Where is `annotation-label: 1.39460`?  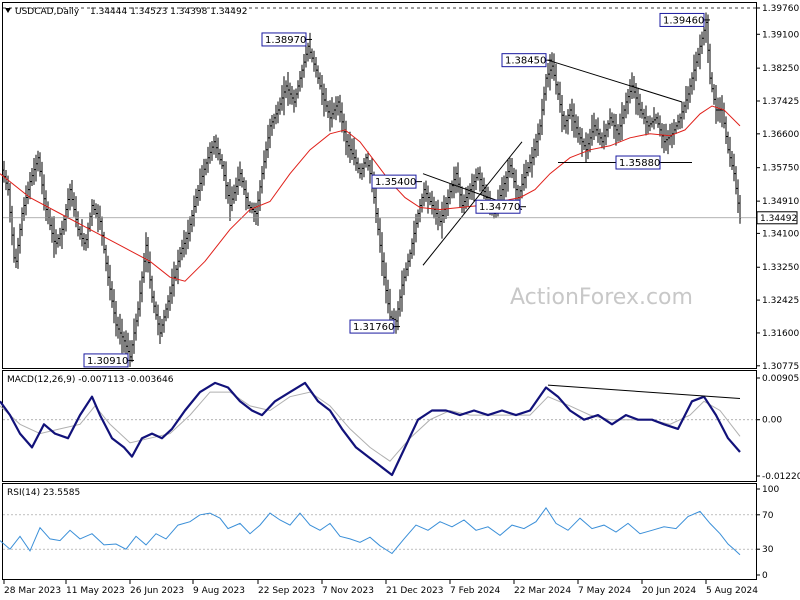 annotation-label: 1.39460 is located at coordinates (683, 20).